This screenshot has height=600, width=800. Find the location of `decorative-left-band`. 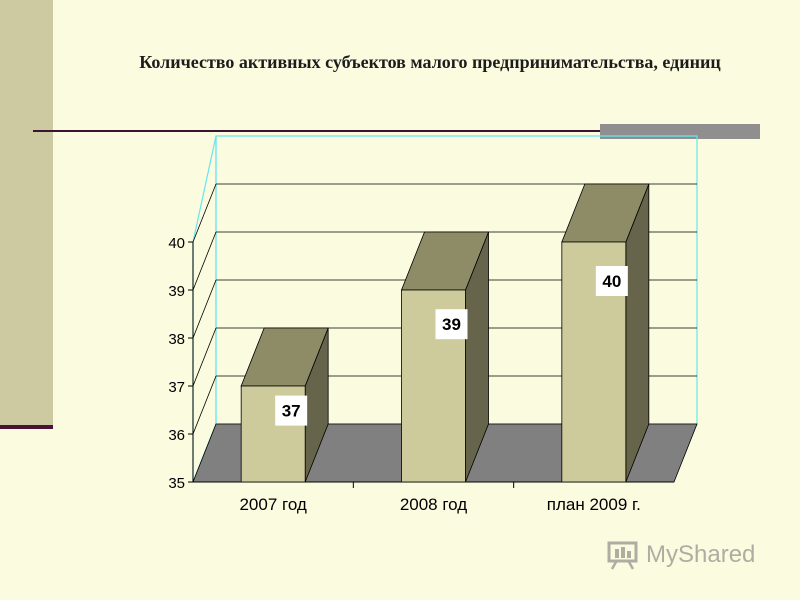

decorative-left-band is located at coordinates (26, 213).